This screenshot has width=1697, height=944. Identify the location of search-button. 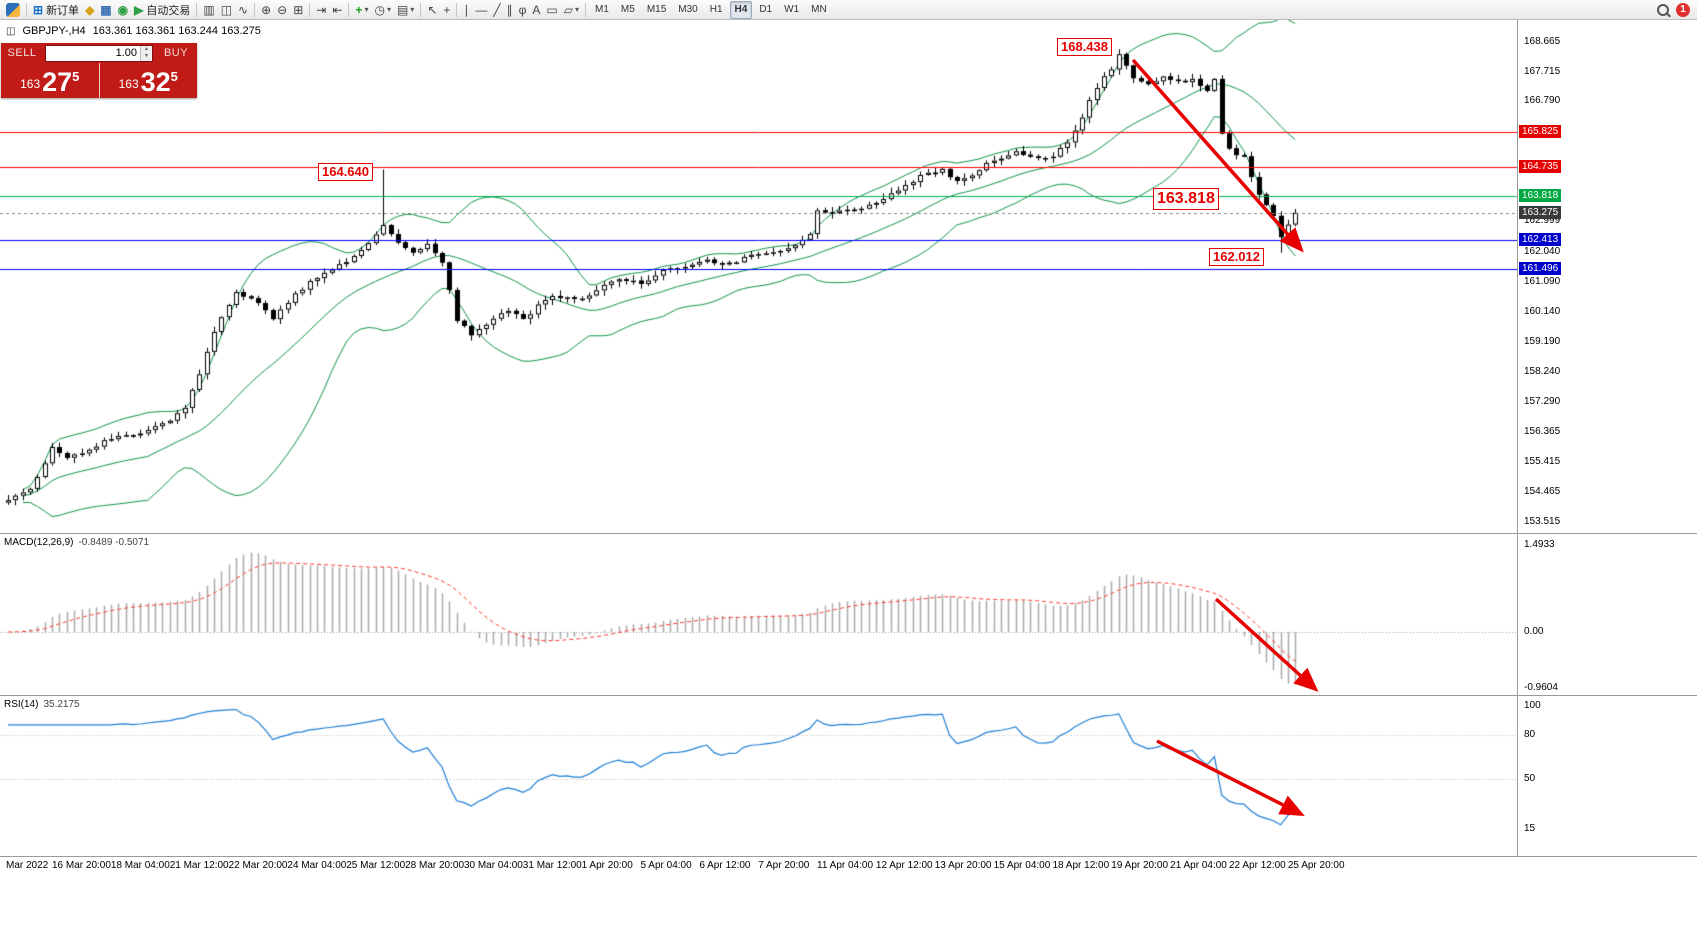
(1663, 10).